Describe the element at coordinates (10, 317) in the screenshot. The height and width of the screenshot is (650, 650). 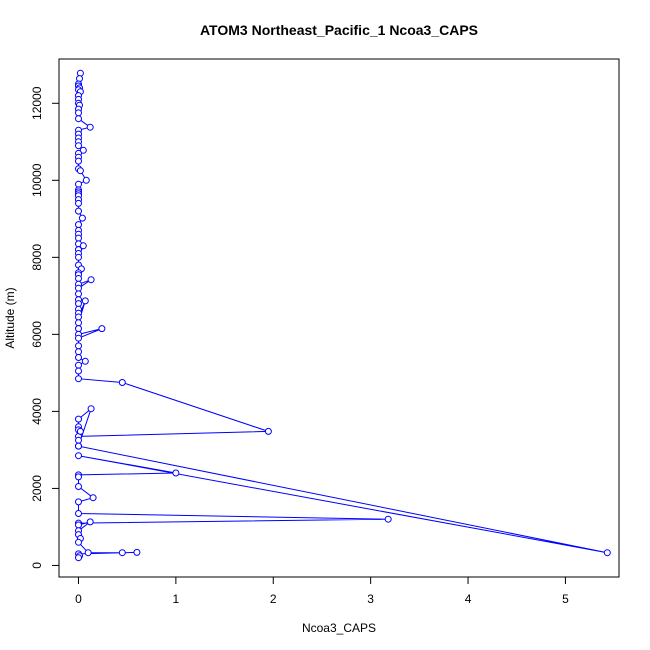
I see `y-axis-label: Altitude (m)` at that location.